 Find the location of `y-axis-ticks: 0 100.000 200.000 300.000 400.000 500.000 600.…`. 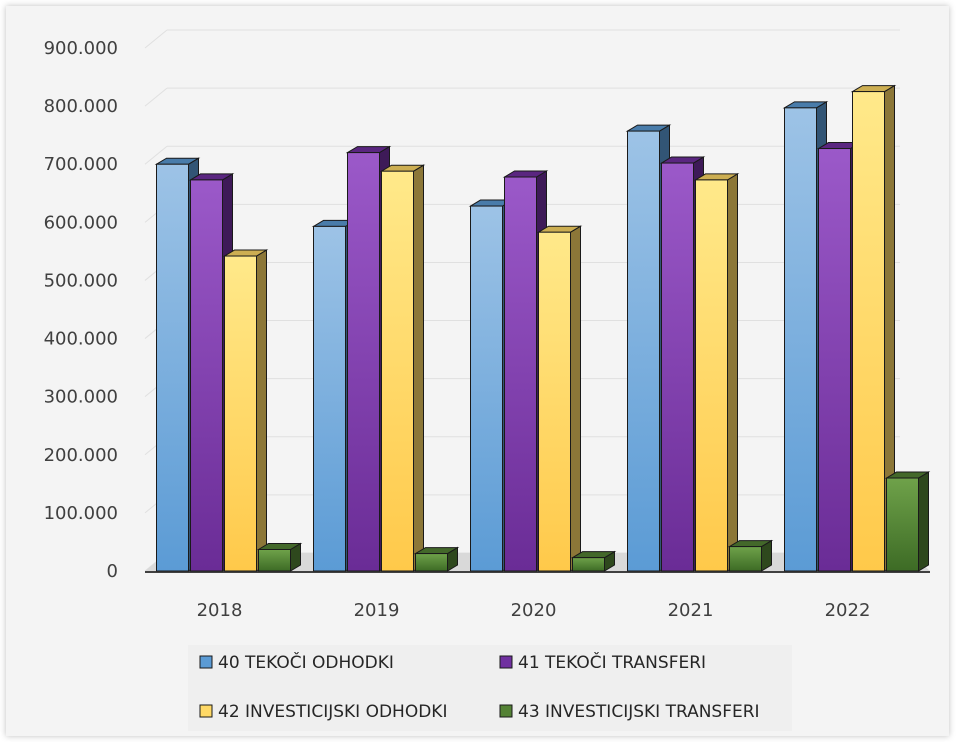

y-axis-ticks: 0 100.000 200.000 300.000 400.000 500.000 600.… is located at coordinates (81, 310).